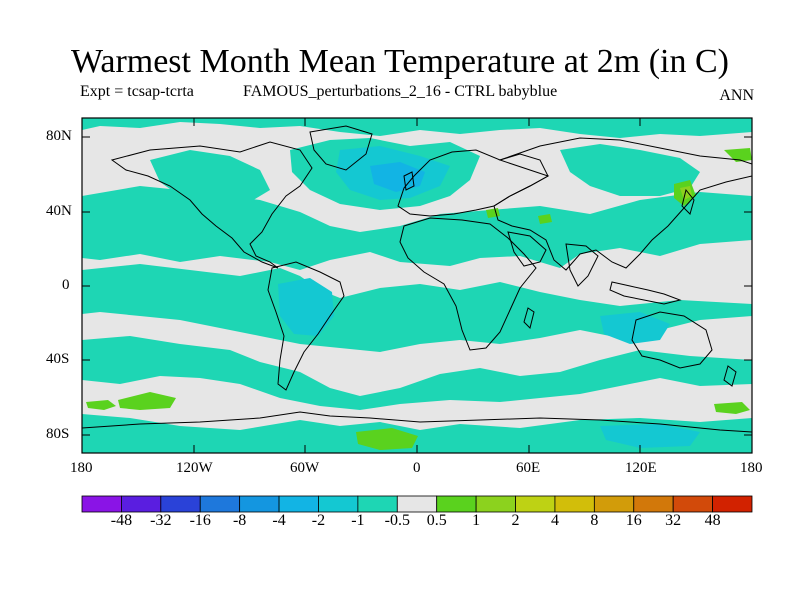  I want to click on coastline-uk, so click(409, 181).